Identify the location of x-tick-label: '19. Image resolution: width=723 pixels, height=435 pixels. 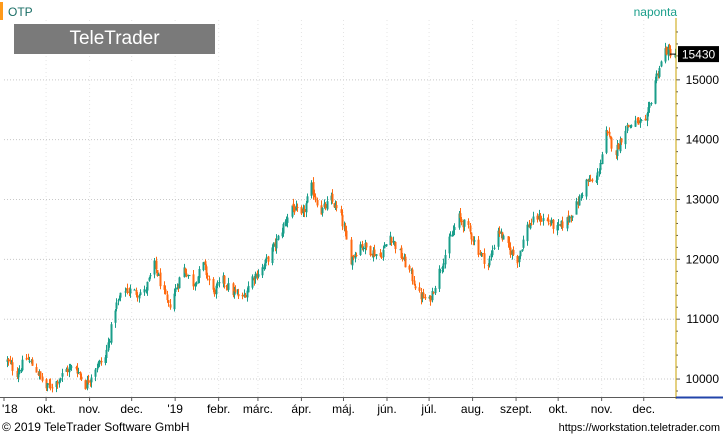
(175, 409).